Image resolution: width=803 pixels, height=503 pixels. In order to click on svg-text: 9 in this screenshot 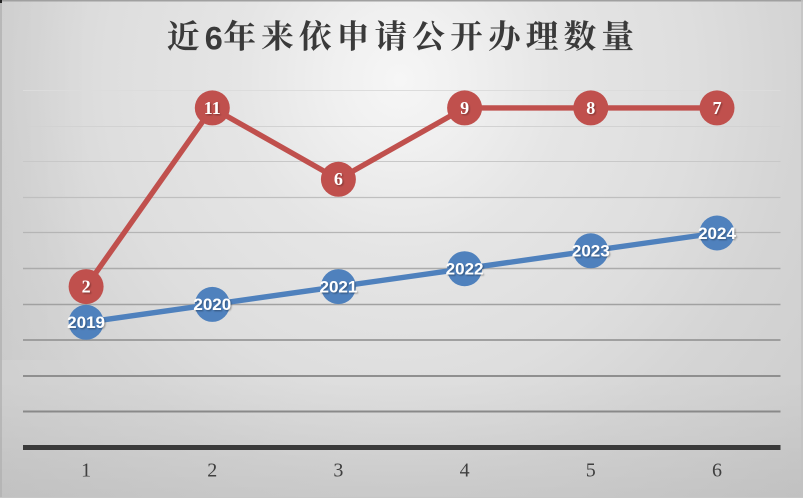, I will do `click(464, 108)`.